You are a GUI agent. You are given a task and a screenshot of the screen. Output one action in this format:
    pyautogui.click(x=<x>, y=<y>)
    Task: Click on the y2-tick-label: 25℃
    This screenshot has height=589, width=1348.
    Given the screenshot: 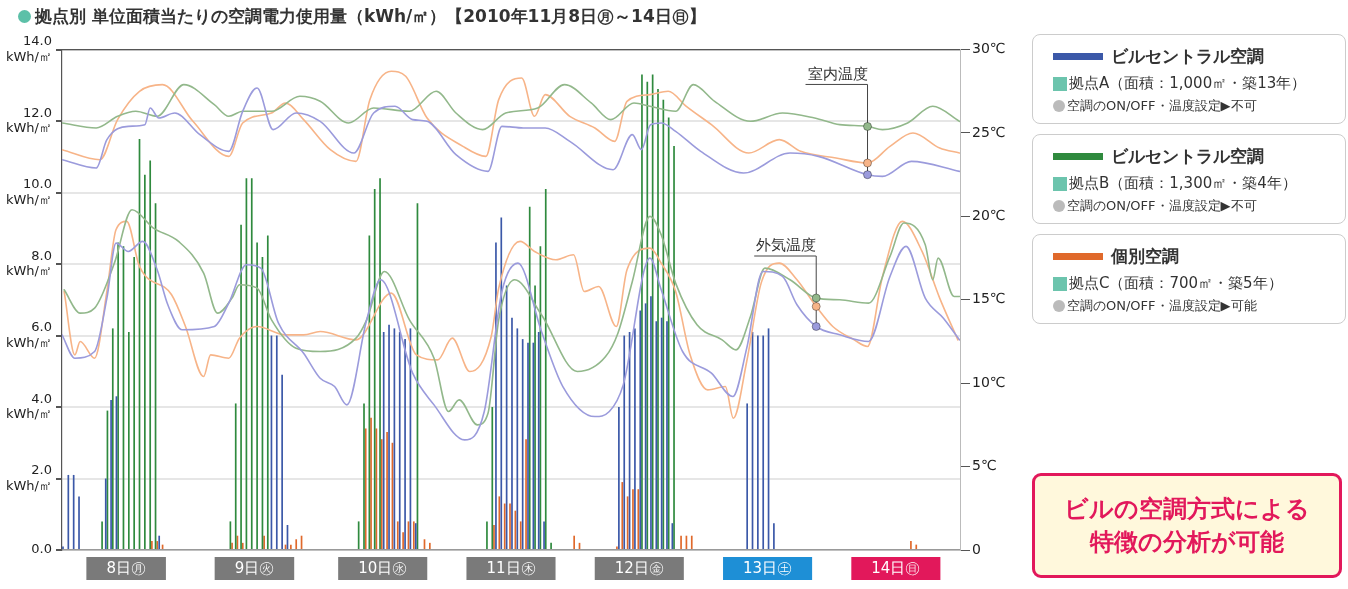 What is the action you would take?
    pyautogui.click(x=989, y=131)
    